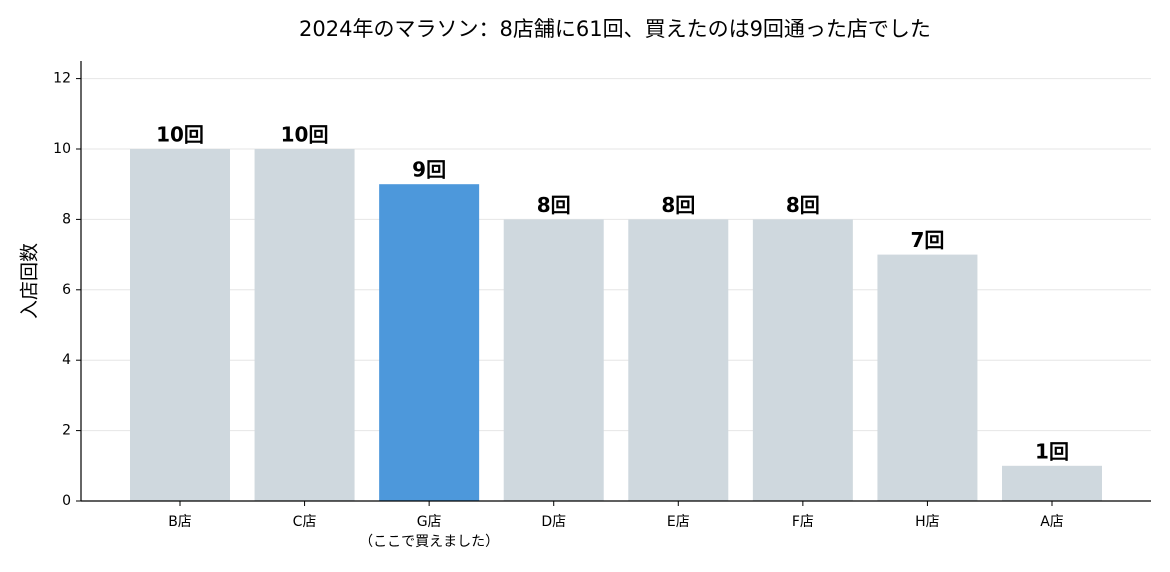  I want to click on y-axis-label: 入店回数, so click(30, 281).